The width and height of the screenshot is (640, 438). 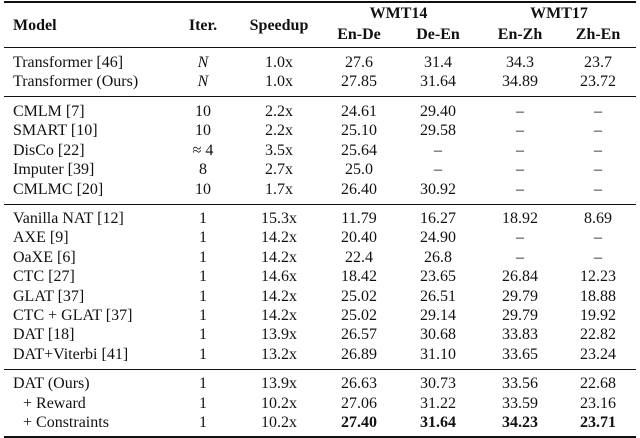 I want to click on header-cell: Zh-En, so click(x=598, y=34).